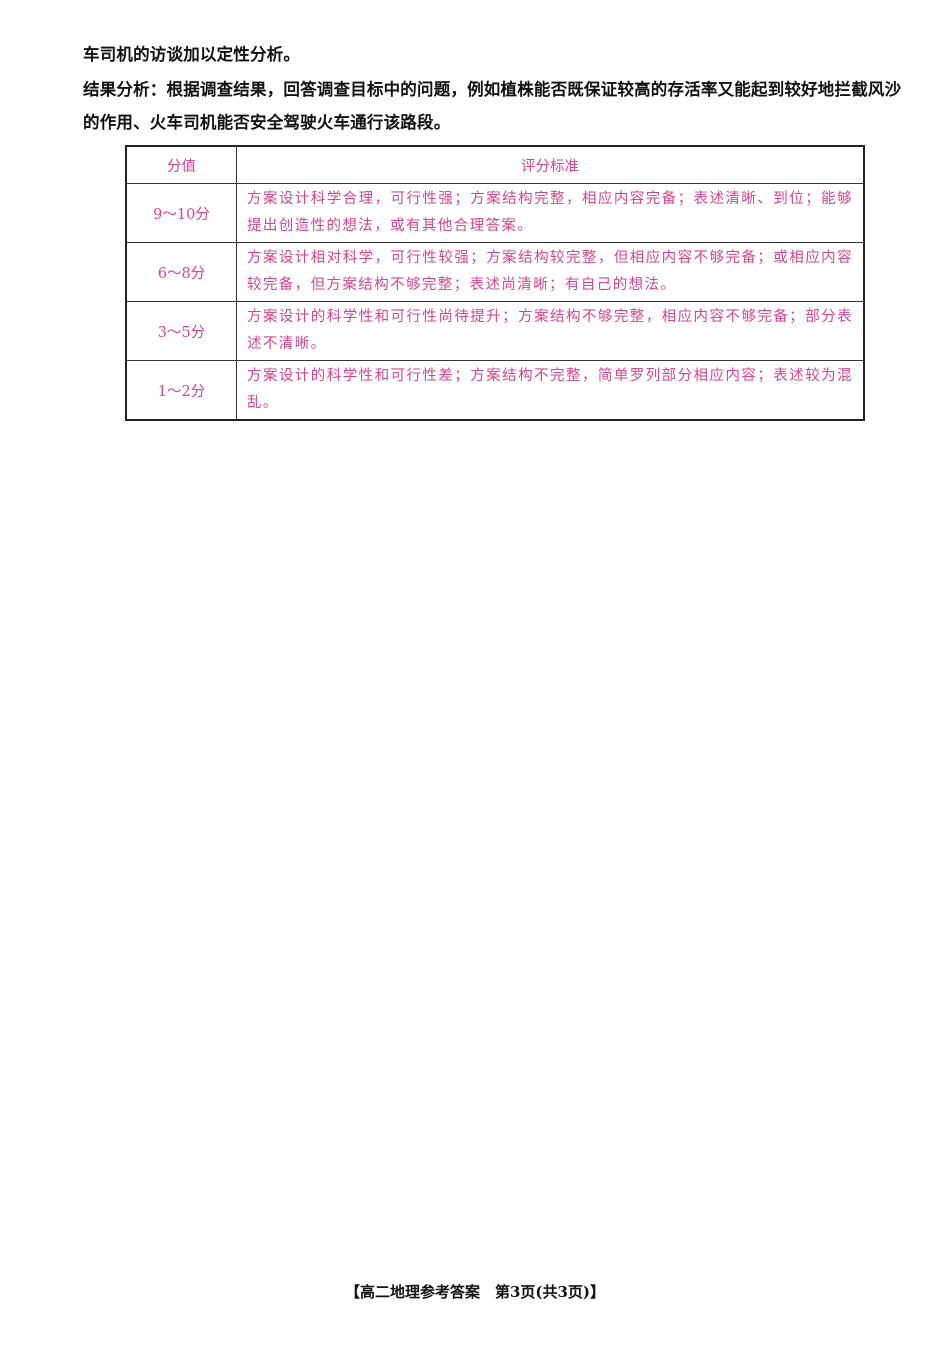 The width and height of the screenshot is (950, 1345). Describe the element at coordinates (181, 164) in the screenshot. I see `header-cell: 分值` at that location.